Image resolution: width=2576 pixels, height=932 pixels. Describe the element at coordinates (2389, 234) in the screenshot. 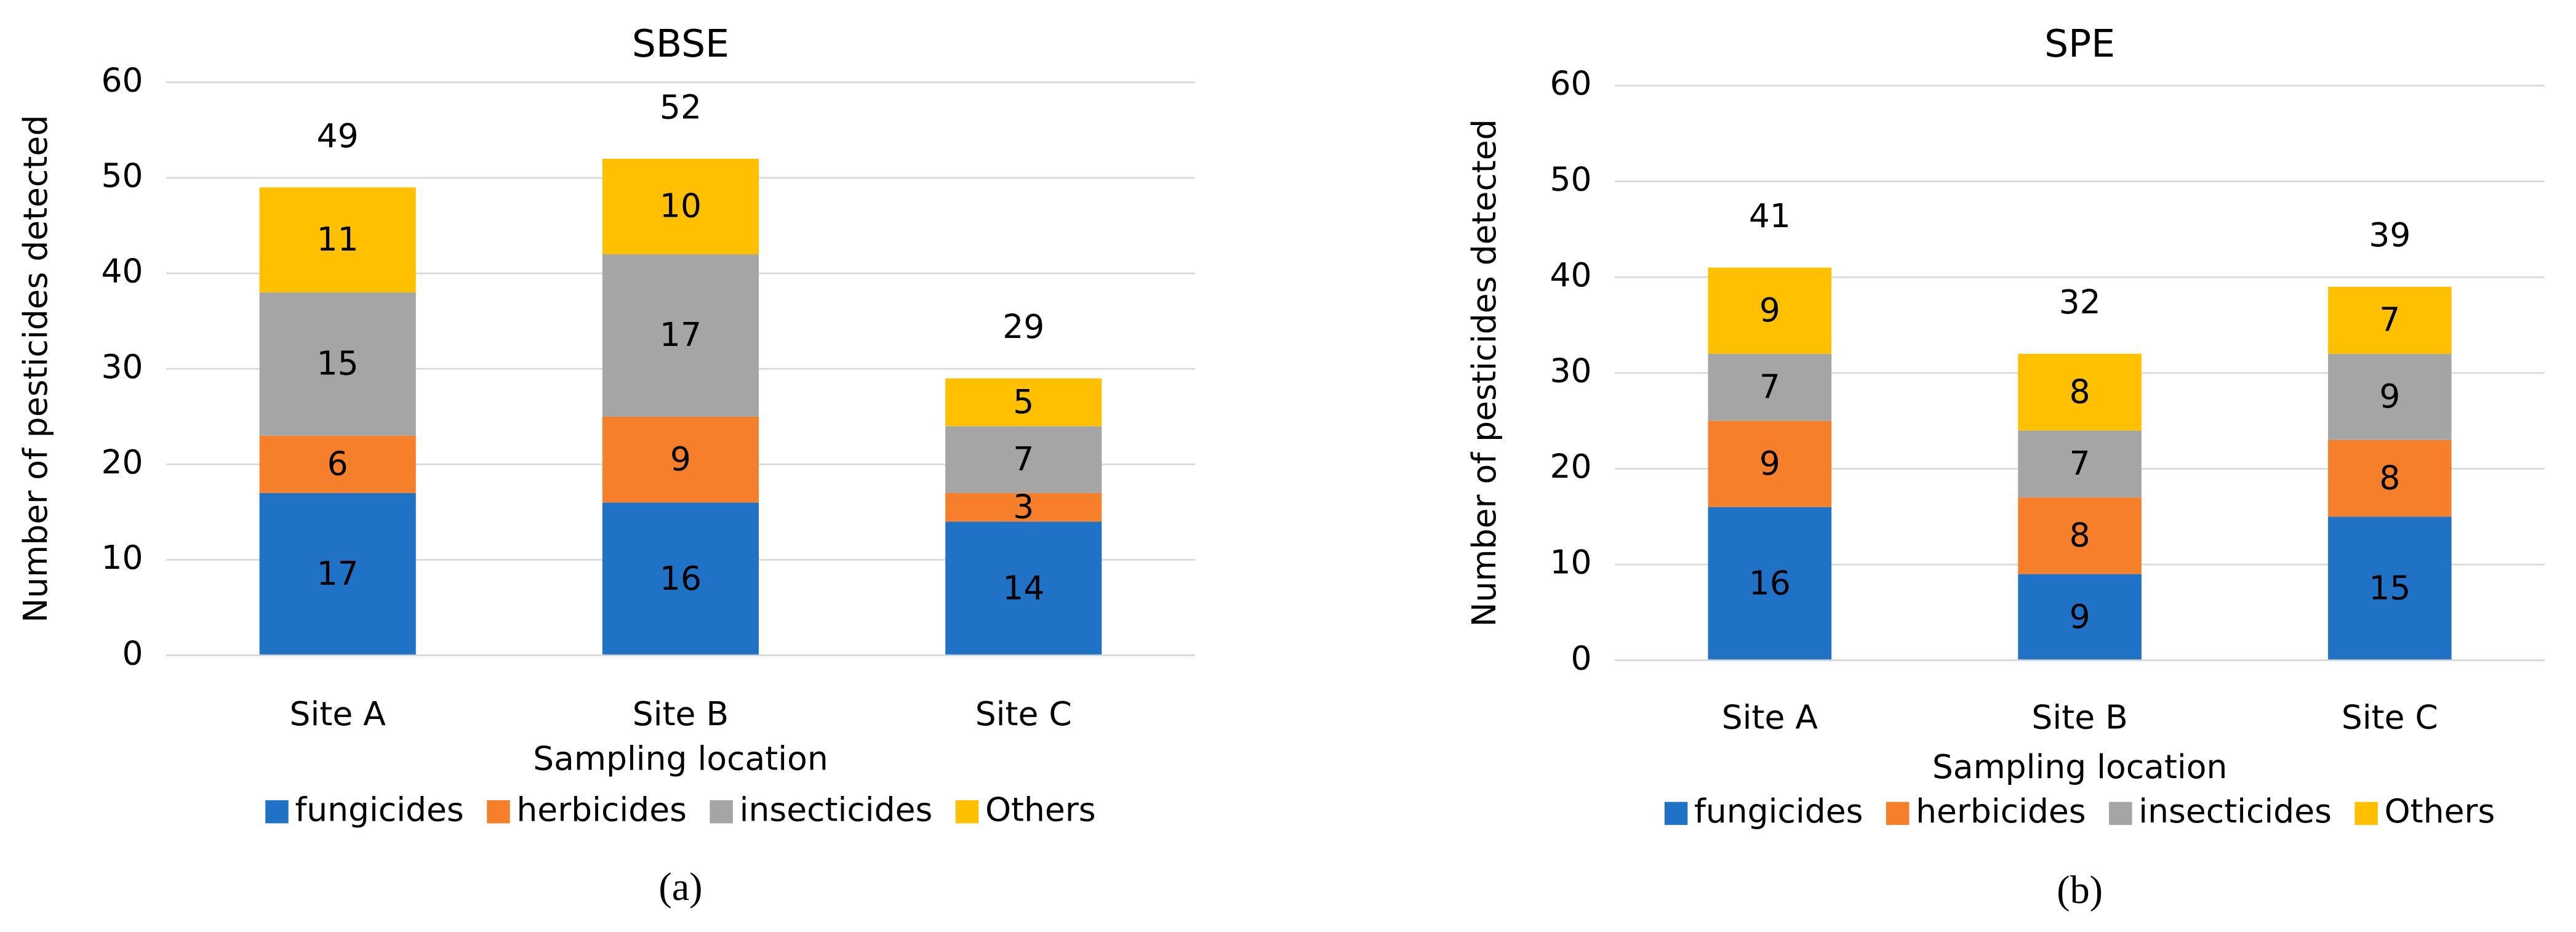

I see `total-label: 39` at that location.